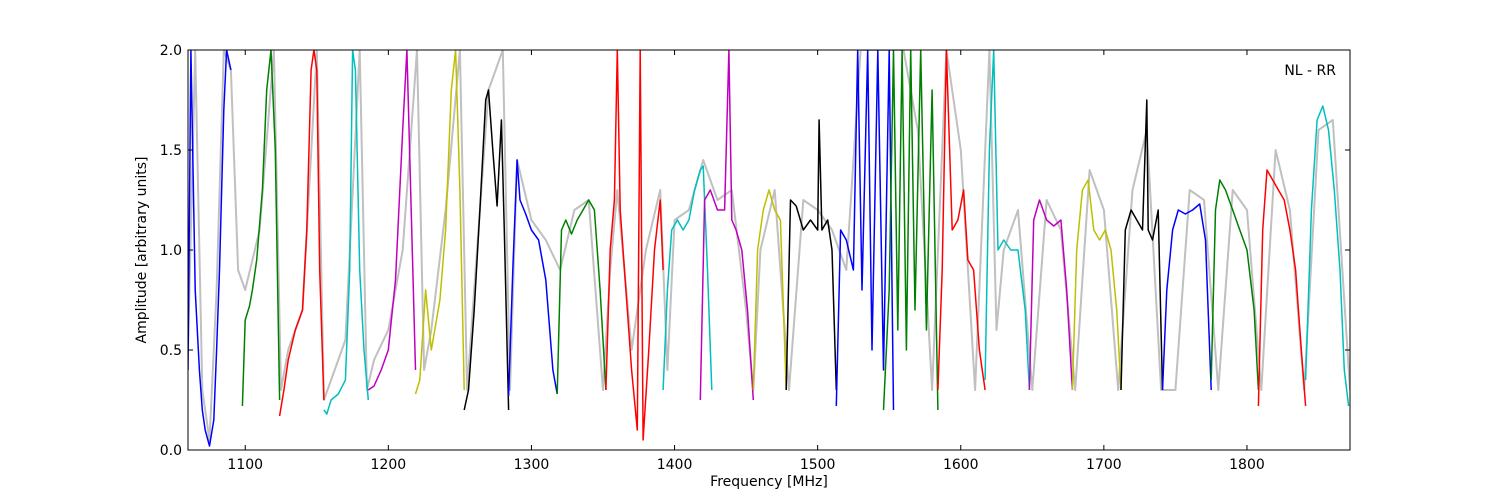  Describe the element at coordinates (171, 351) in the screenshot. I see `y-tick-label: 0.5` at that location.